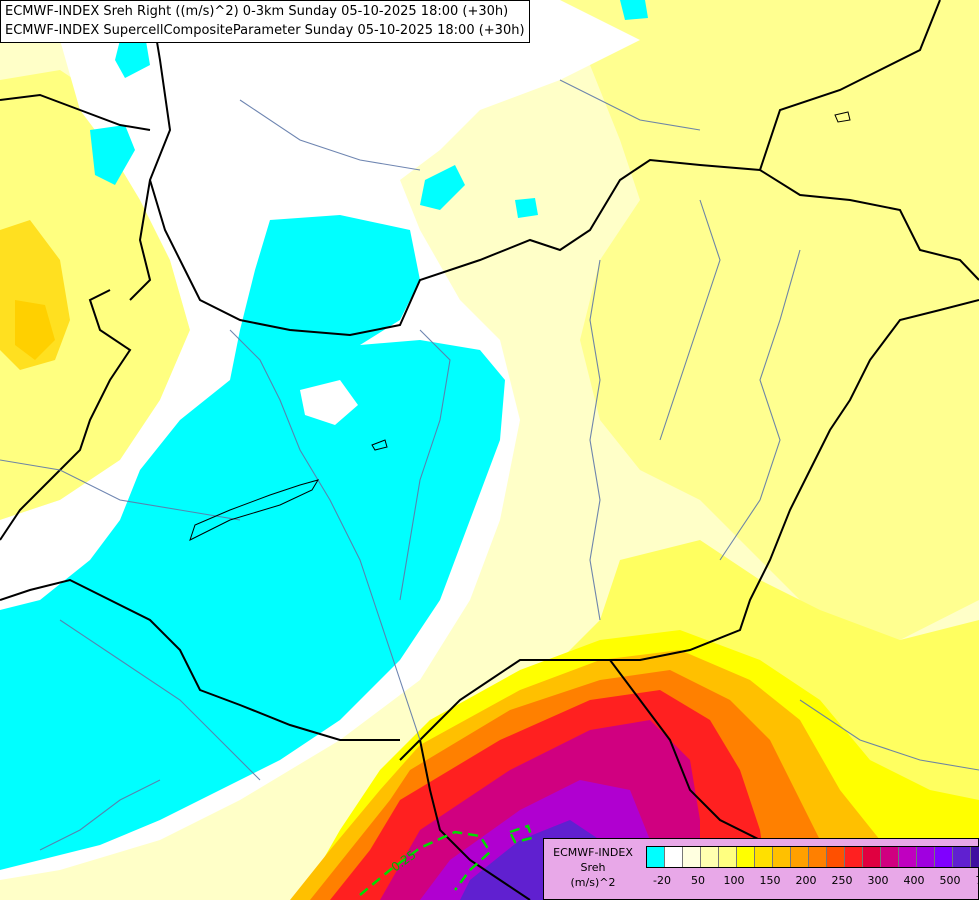  What do you see at coordinates (593, 852) in the screenshot?
I see `legend-title-line-1: ECMWF-INDEX` at bounding box center [593, 852].